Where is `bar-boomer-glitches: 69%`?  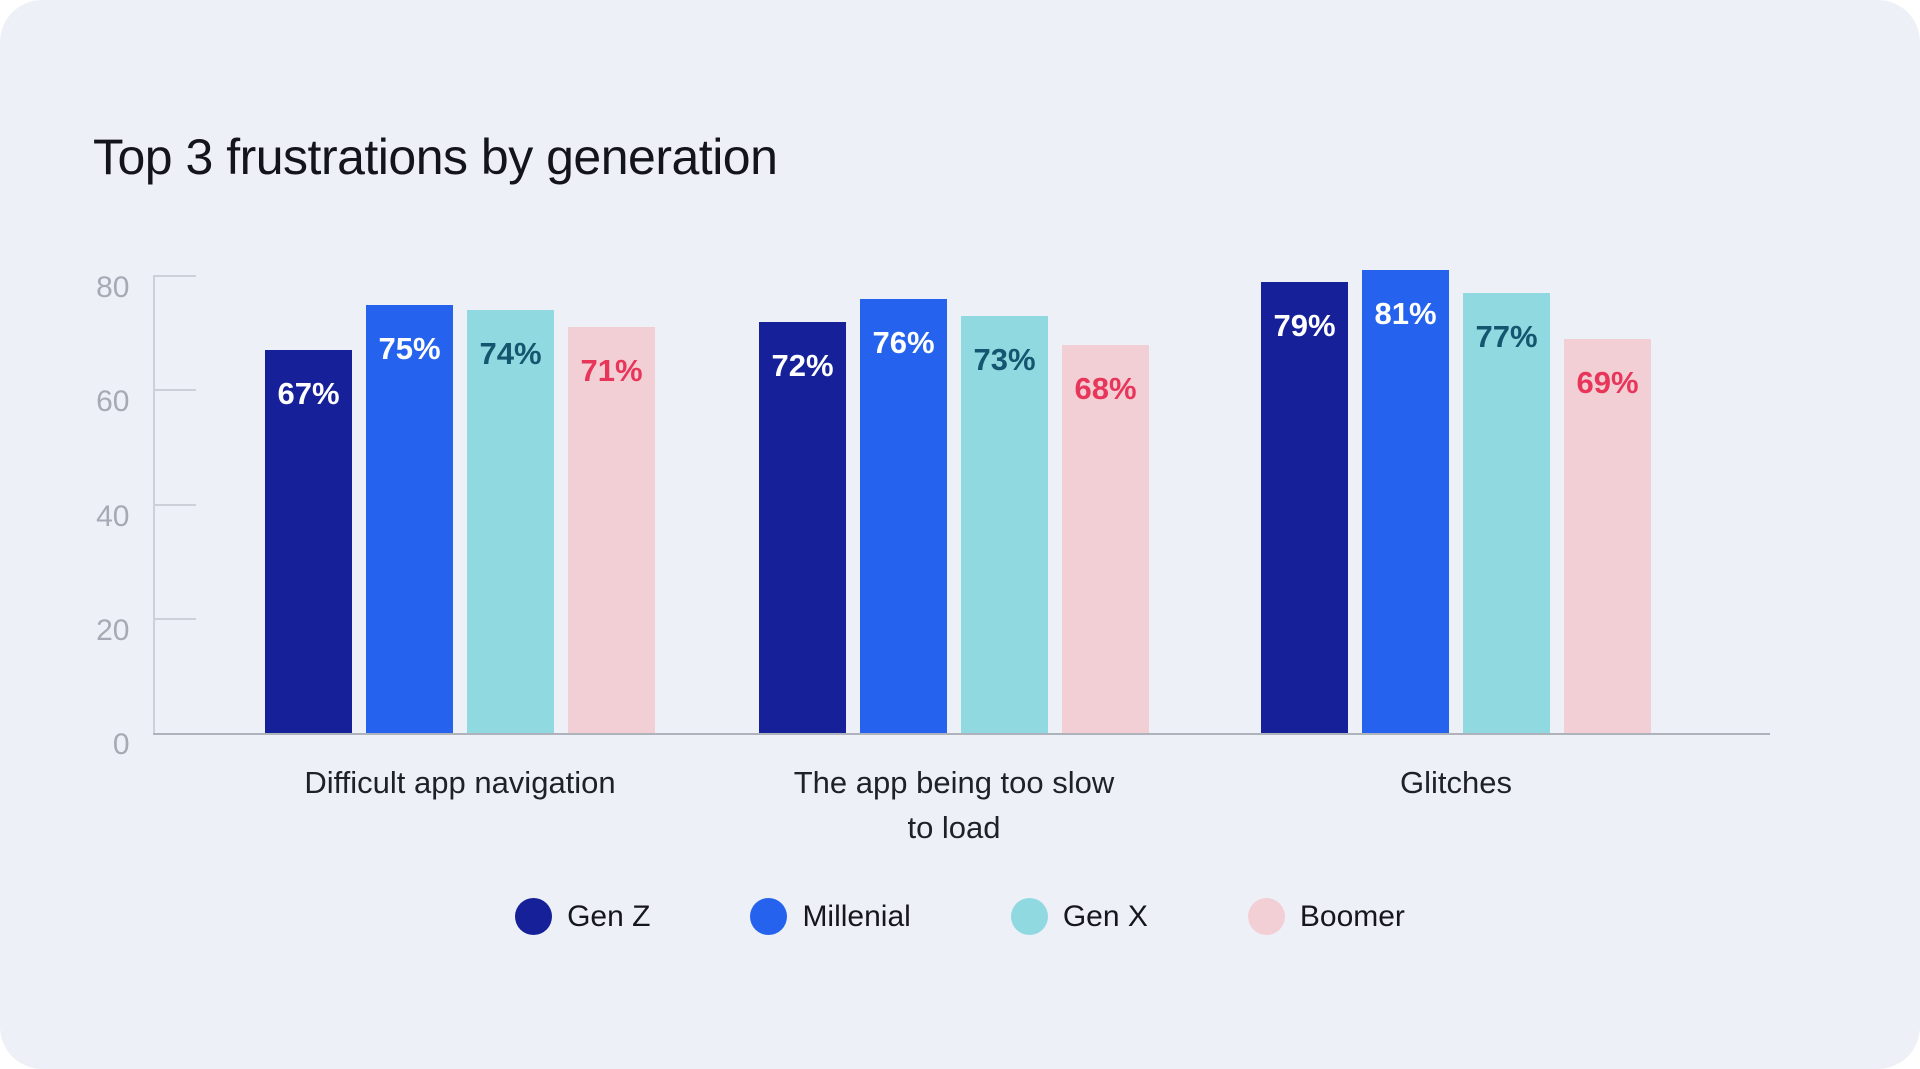
bar-boomer-glitches: 69% is located at coordinates (1607, 535).